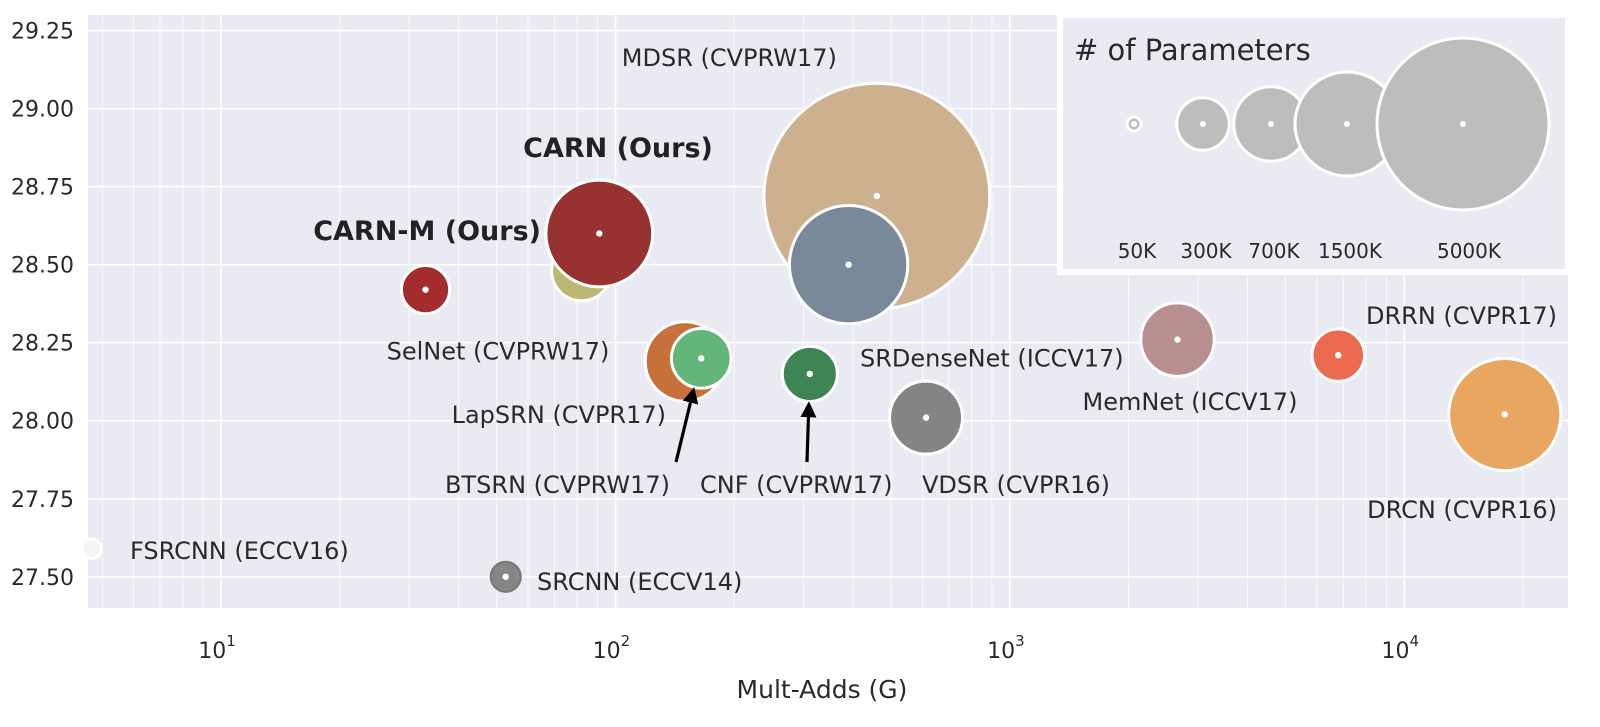 Image resolution: width=1600 pixels, height=727 pixels. I want to click on bubble-carn-ours, so click(599, 233).